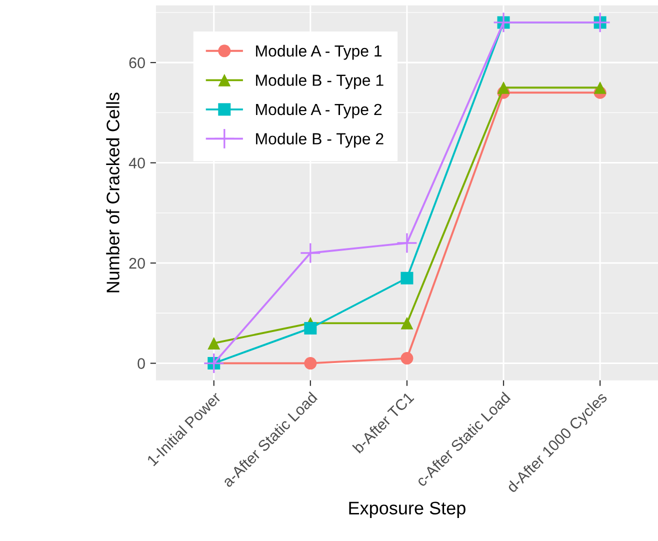 The width and height of the screenshot is (658, 541). Describe the element at coordinates (319, 110) in the screenshot. I see `legend-label: Module A - Type 2` at that location.